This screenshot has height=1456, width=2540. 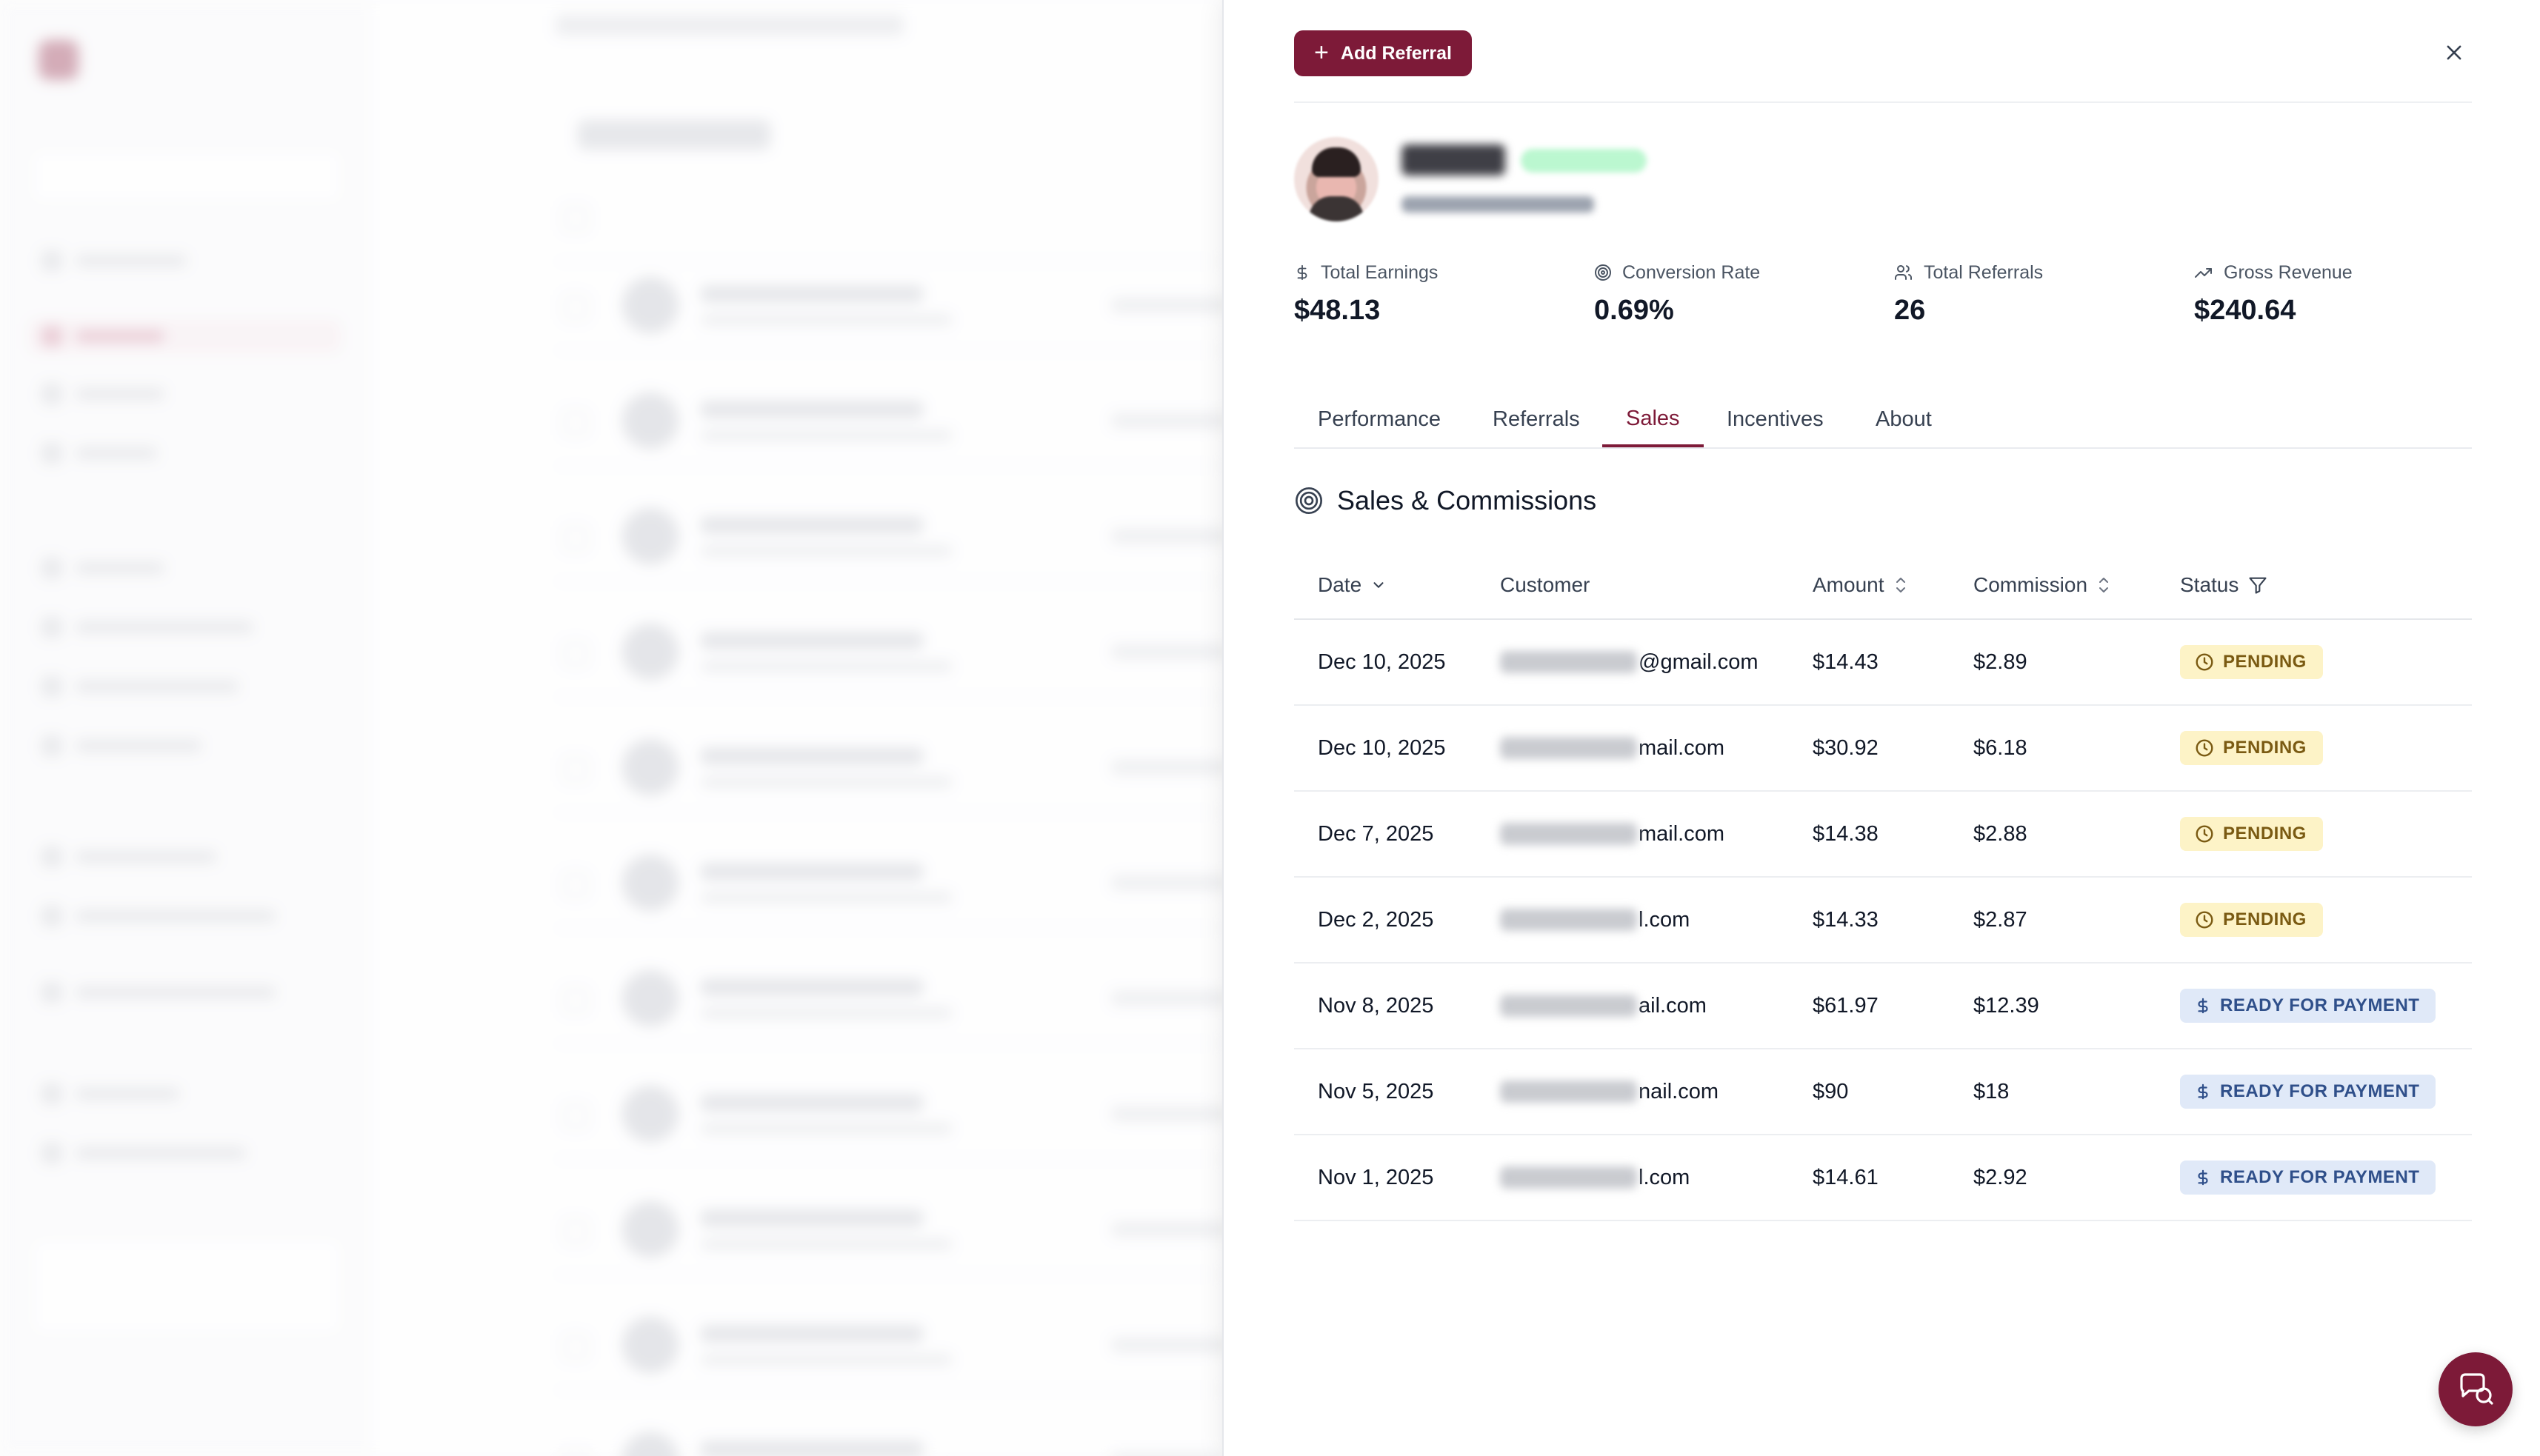 I want to click on cell-status: PENDING, so click(x=2251, y=834).